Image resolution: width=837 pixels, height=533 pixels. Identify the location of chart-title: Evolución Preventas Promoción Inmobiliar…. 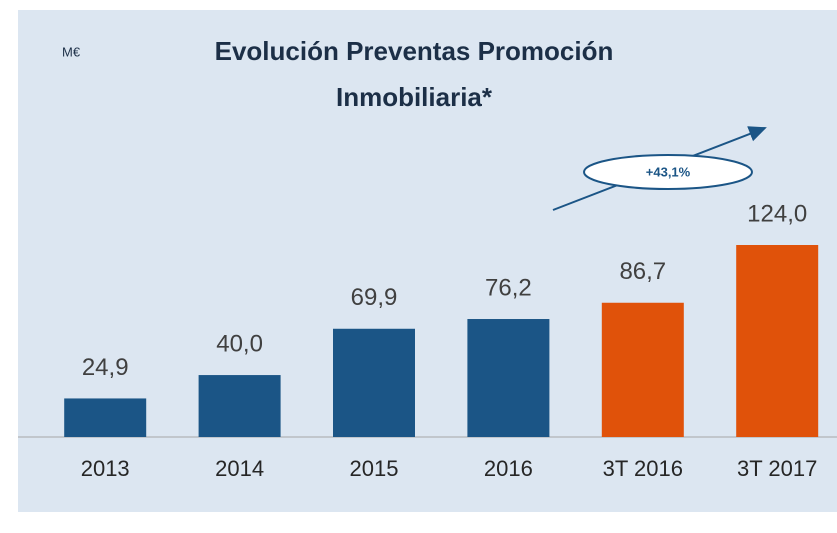
(414, 74).